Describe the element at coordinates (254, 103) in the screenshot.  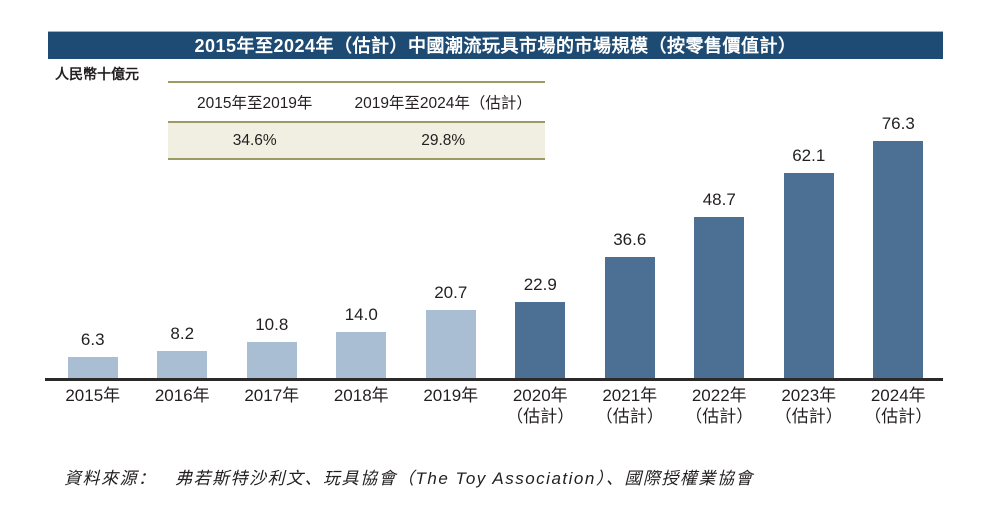
I see `cagr-period-1-label: 2015年至2019年` at that location.